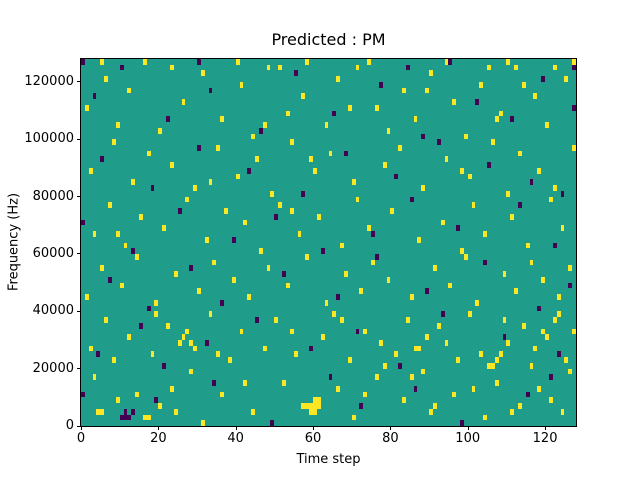  What do you see at coordinates (545, 438) in the screenshot?
I see `x-tick-label: 120` at bounding box center [545, 438].